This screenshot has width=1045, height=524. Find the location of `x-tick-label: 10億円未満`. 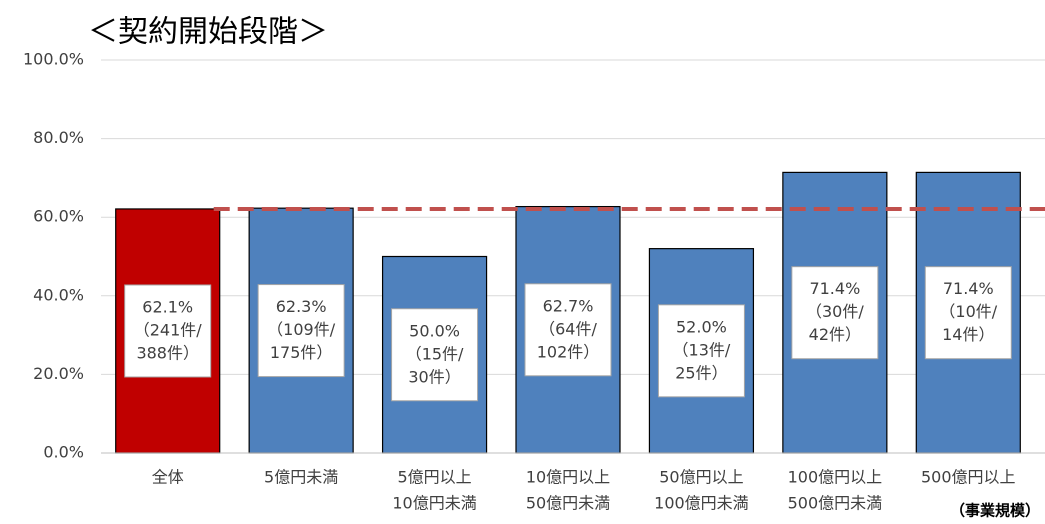

x-tick-label: 10億円未満 is located at coordinates (434, 503).